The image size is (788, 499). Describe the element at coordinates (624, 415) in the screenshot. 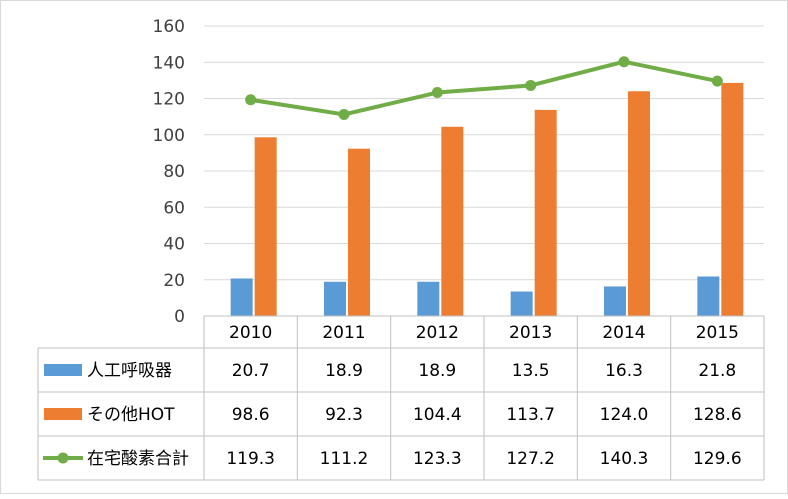

I see `table-value: 124.0` at that location.